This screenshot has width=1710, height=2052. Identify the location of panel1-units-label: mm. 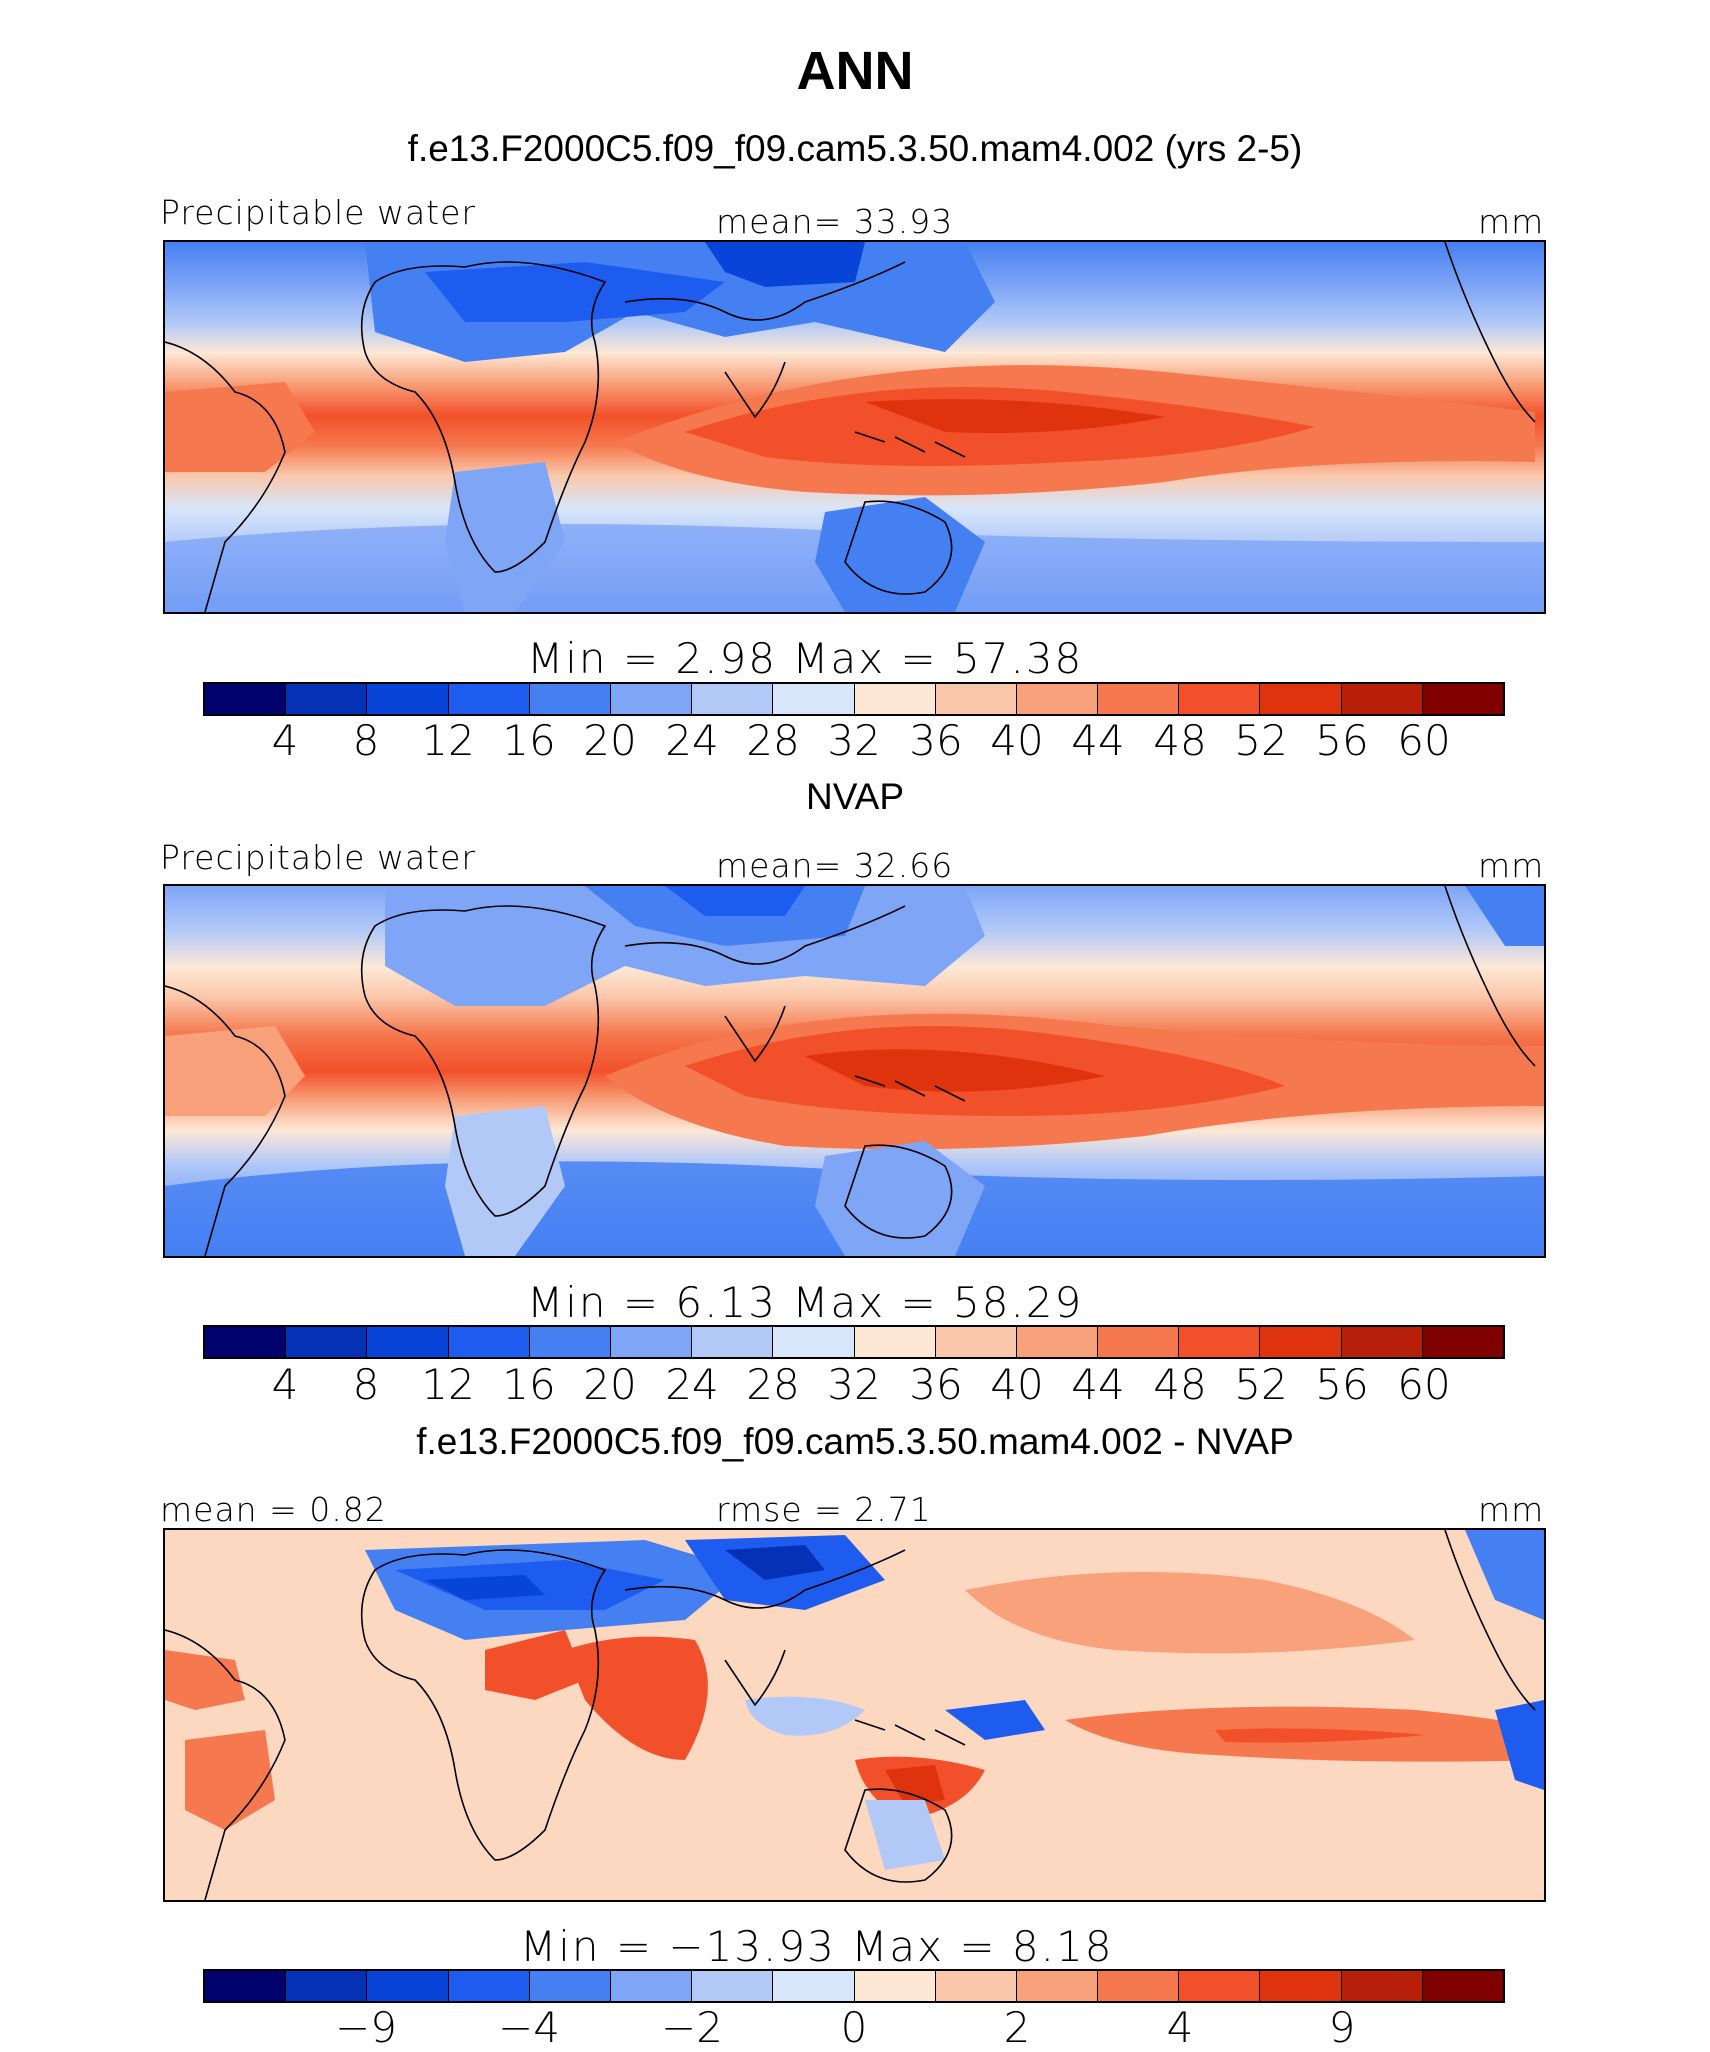
(1511, 221).